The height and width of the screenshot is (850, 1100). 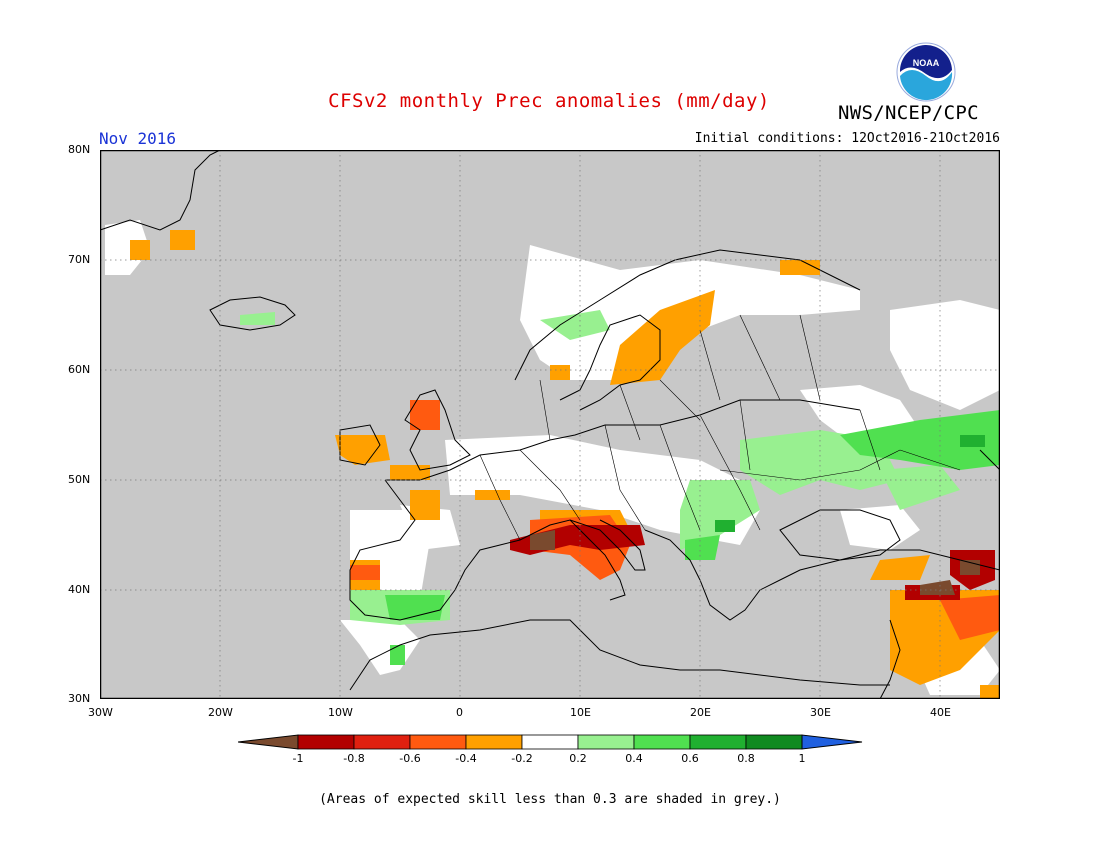 I want to click on lon-label-30e: 30E, so click(x=820, y=712).